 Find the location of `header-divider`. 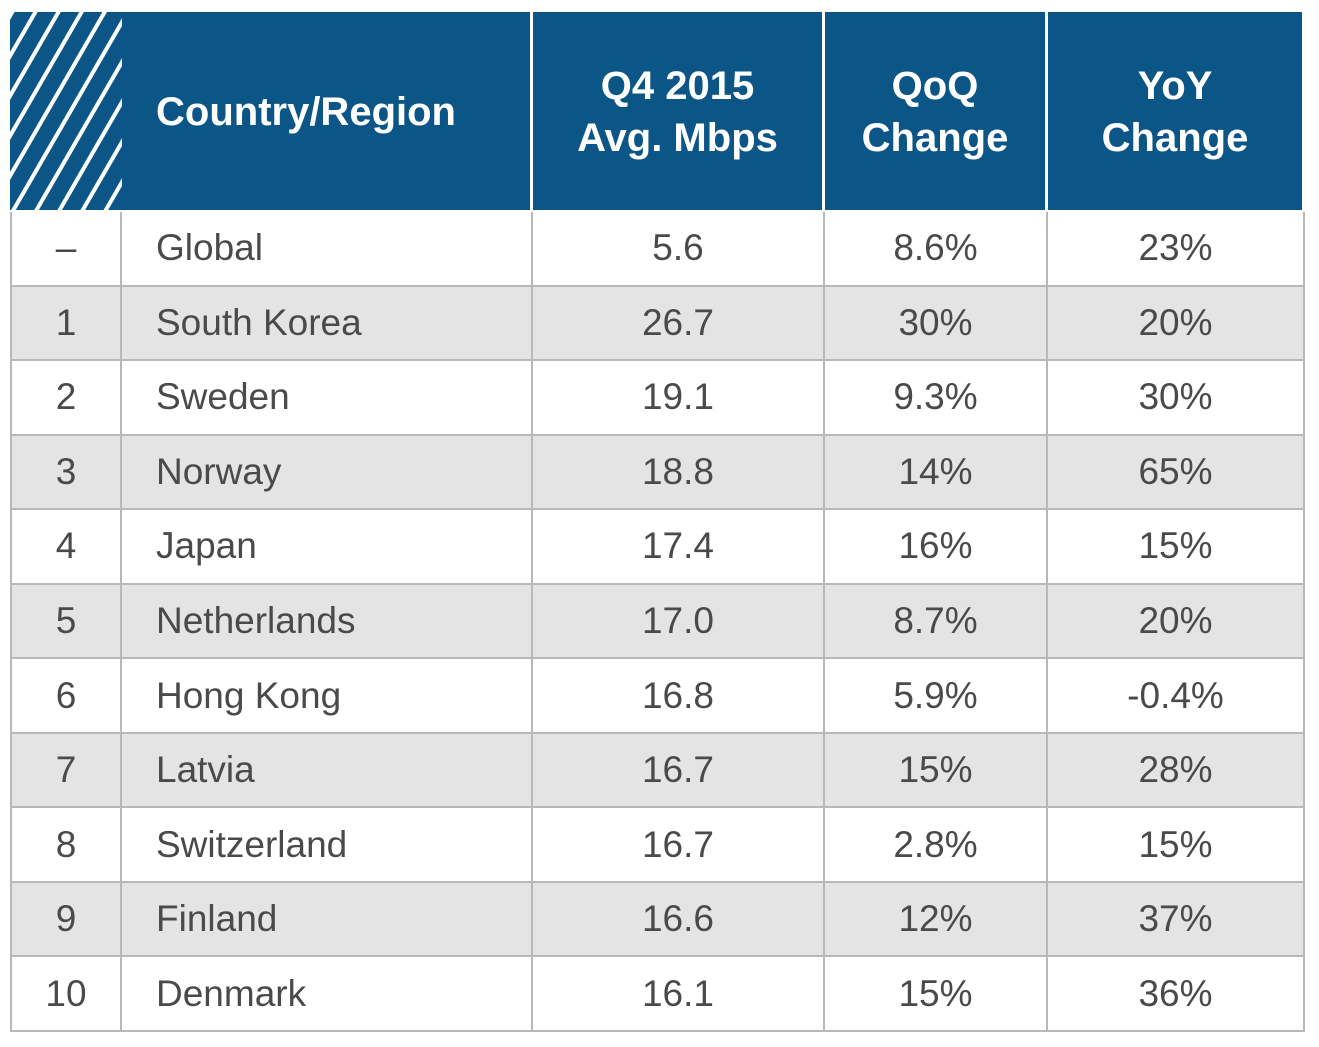

header-divider is located at coordinates (657, 211).